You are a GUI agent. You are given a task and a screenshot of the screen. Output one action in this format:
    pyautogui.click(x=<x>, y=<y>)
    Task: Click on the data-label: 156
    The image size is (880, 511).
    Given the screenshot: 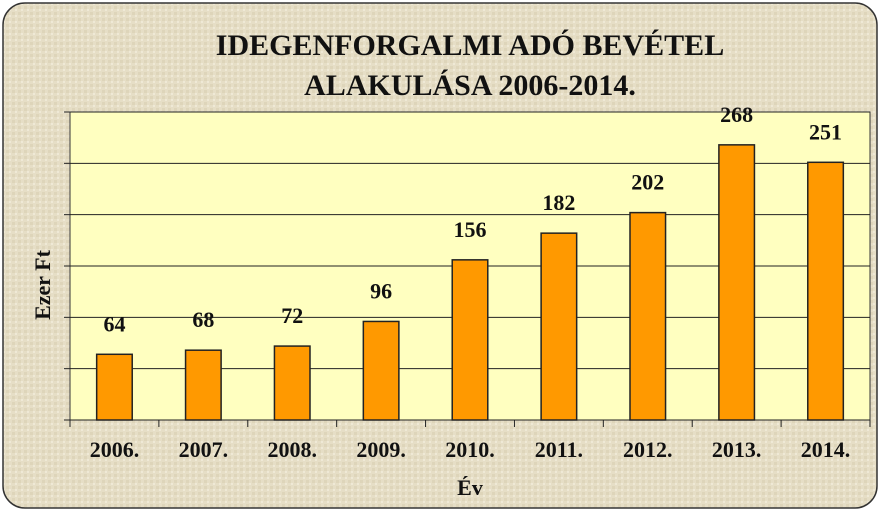 What is the action you would take?
    pyautogui.click(x=470, y=229)
    